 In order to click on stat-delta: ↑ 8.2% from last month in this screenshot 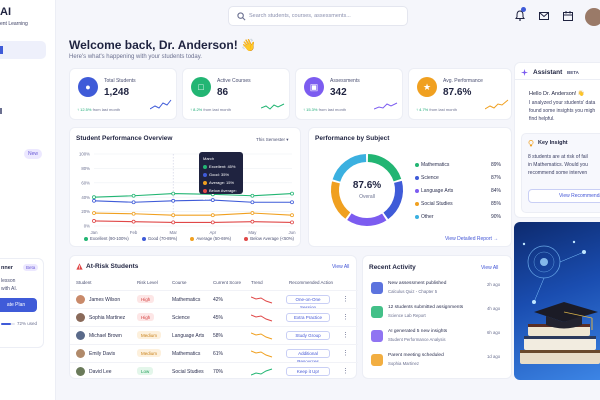, I will do `click(210, 109)`.